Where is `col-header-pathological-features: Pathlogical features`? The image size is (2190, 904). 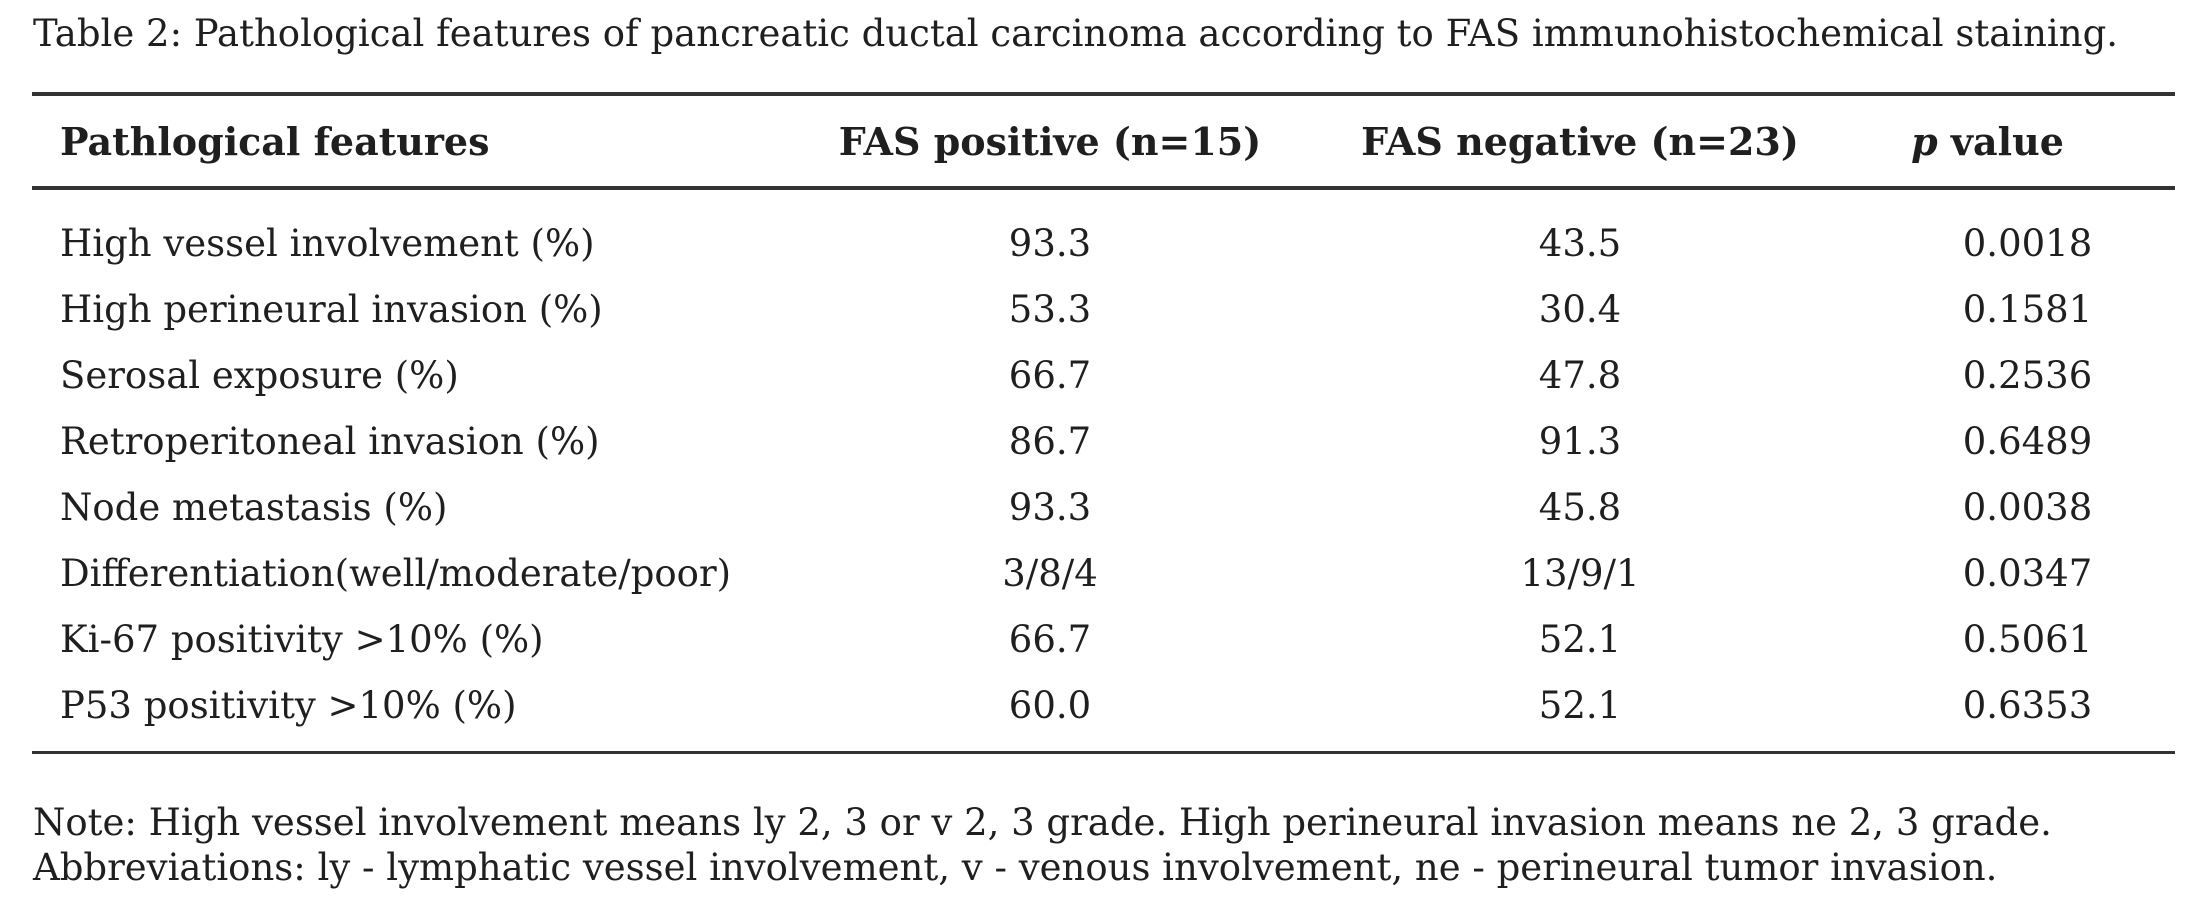
col-header-pathological-features: Pathlogical features is located at coordinates (426, 142).